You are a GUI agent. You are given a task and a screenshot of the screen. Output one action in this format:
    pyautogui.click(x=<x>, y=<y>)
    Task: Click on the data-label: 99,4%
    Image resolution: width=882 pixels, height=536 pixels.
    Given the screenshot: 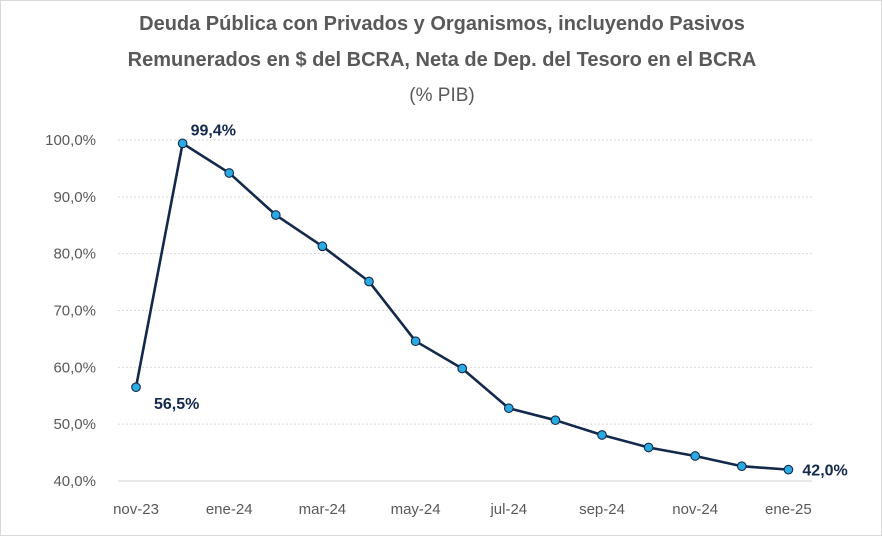 What is the action you would take?
    pyautogui.click(x=213, y=130)
    